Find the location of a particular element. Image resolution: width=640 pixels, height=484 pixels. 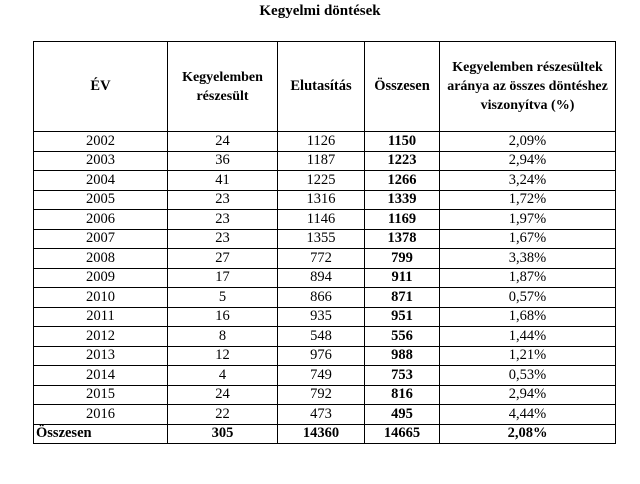

cell-year: 2004 is located at coordinates (100, 180).